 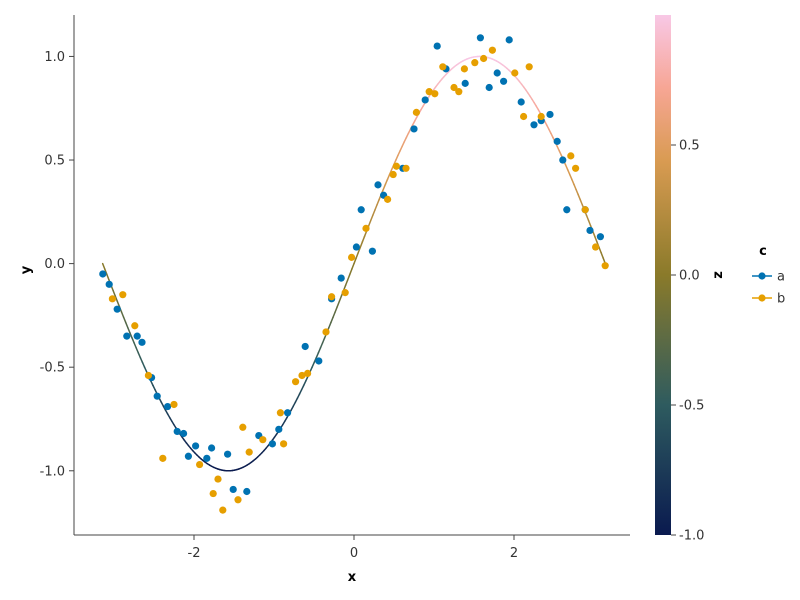 I want to click on colorbar-tick-label: 0.0, so click(x=689, y=276).